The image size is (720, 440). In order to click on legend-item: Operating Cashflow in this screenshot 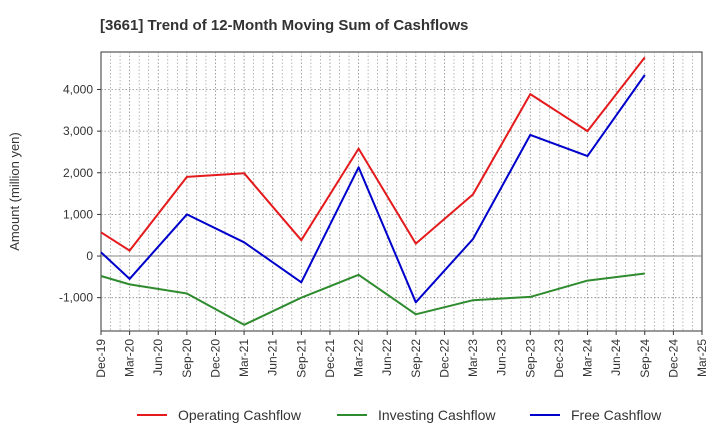, I will do `click(219, 415)`.